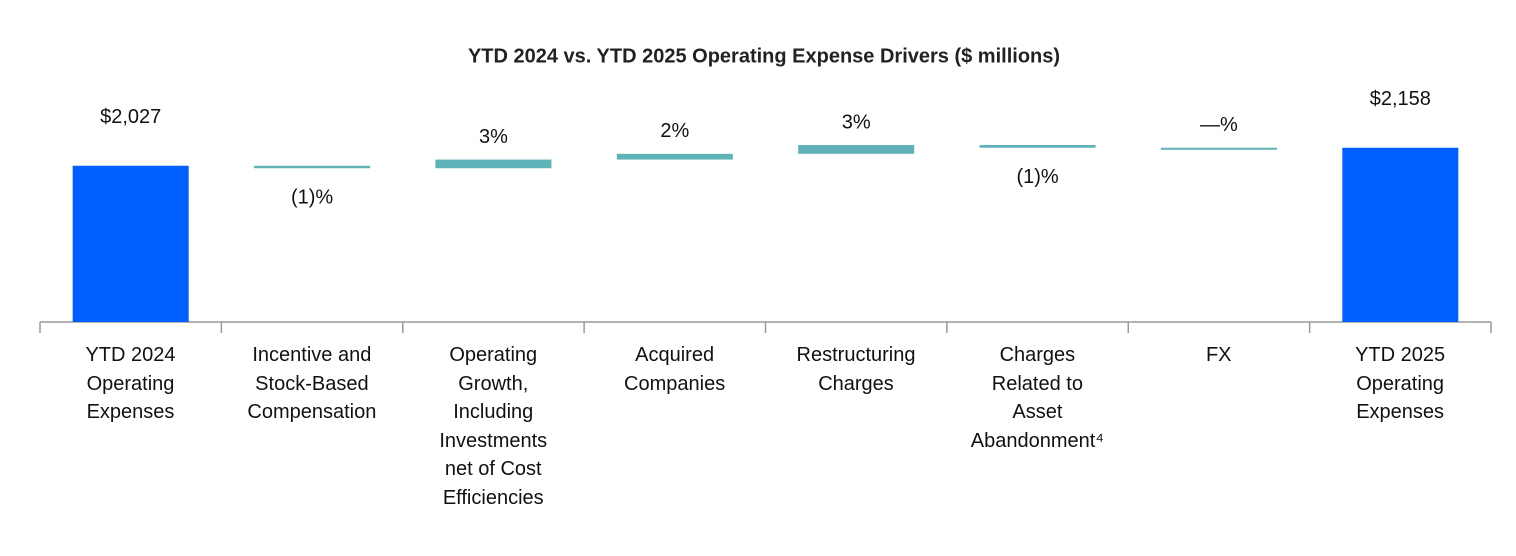 The height and width of the screenshot is (556, 1516). Describe the element at coordinates (674, 131) in the screenshot. I see `value-label: 2%` at that location.